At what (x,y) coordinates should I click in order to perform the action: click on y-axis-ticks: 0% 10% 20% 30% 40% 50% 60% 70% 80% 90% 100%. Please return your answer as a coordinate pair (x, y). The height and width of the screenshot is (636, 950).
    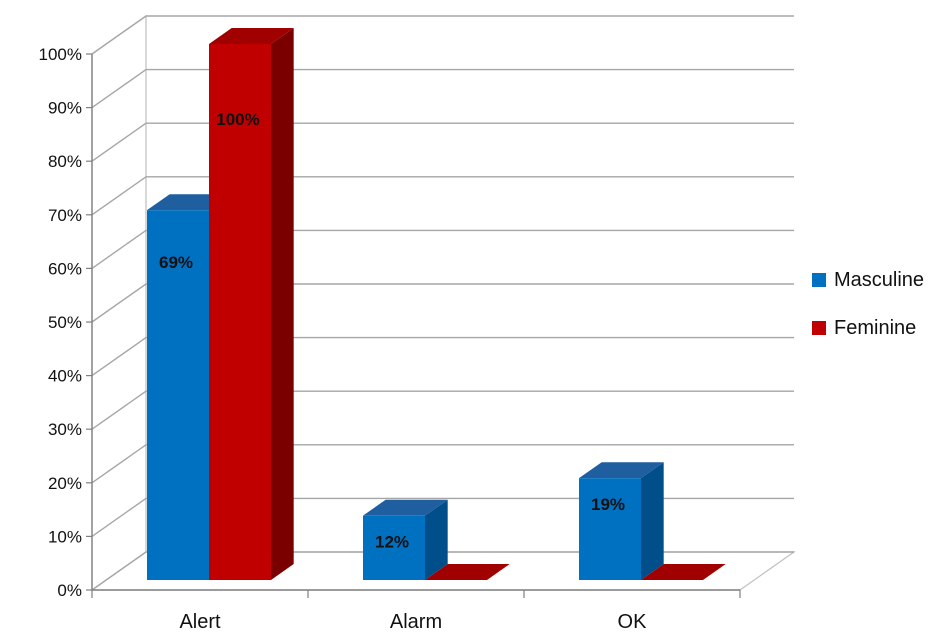
    Looking at the image, I should click on (60, 322).